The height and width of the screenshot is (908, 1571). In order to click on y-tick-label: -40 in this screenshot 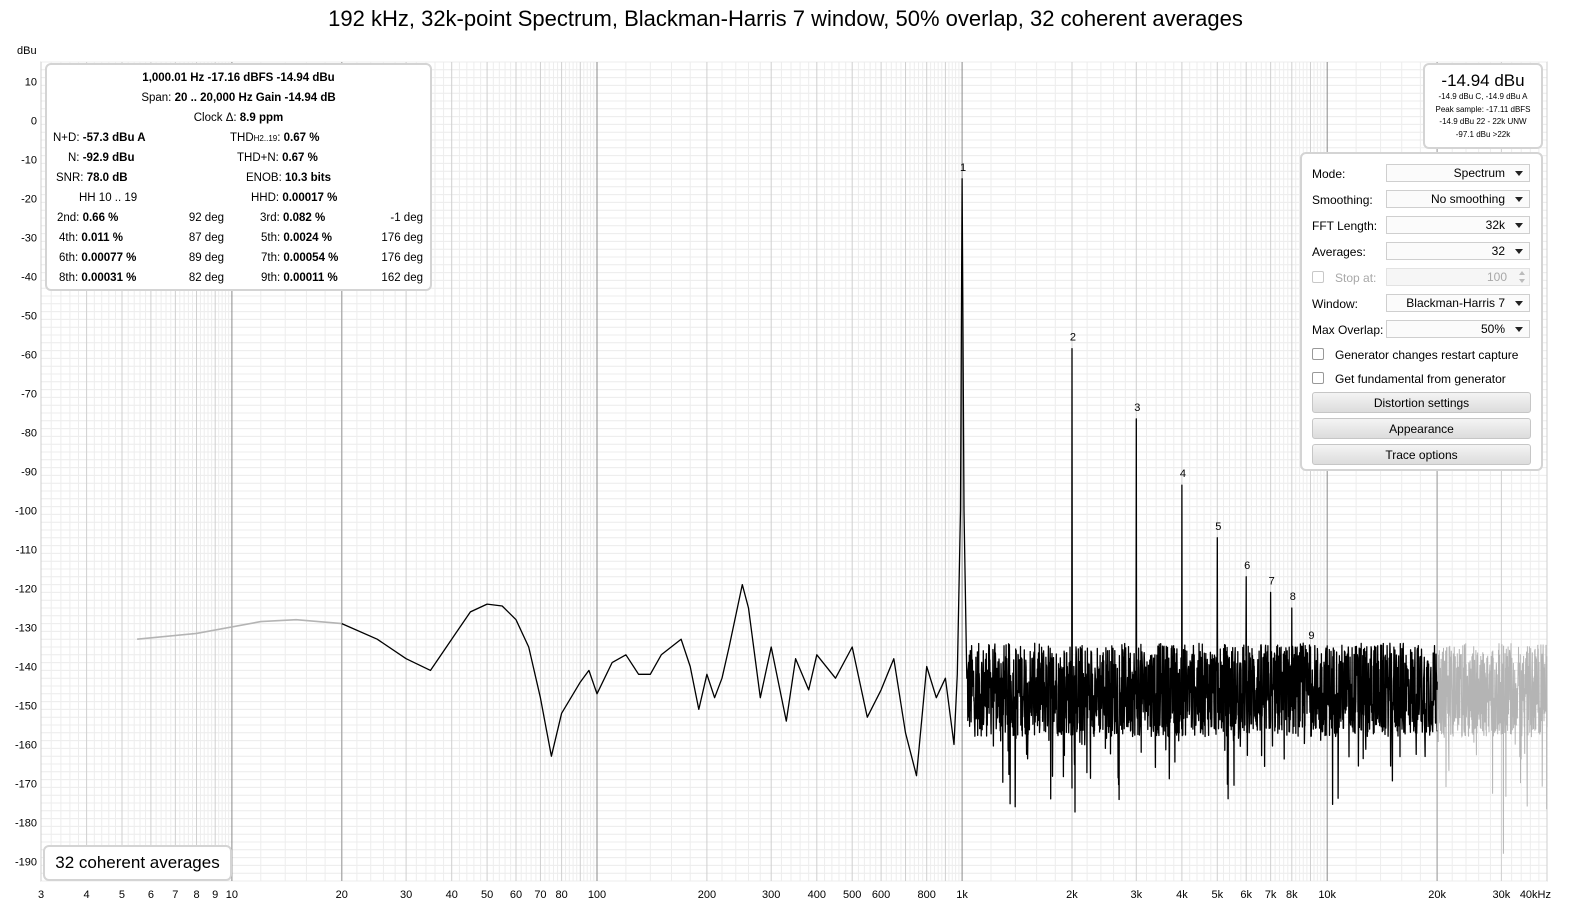, I will do `click(29, 278)`.